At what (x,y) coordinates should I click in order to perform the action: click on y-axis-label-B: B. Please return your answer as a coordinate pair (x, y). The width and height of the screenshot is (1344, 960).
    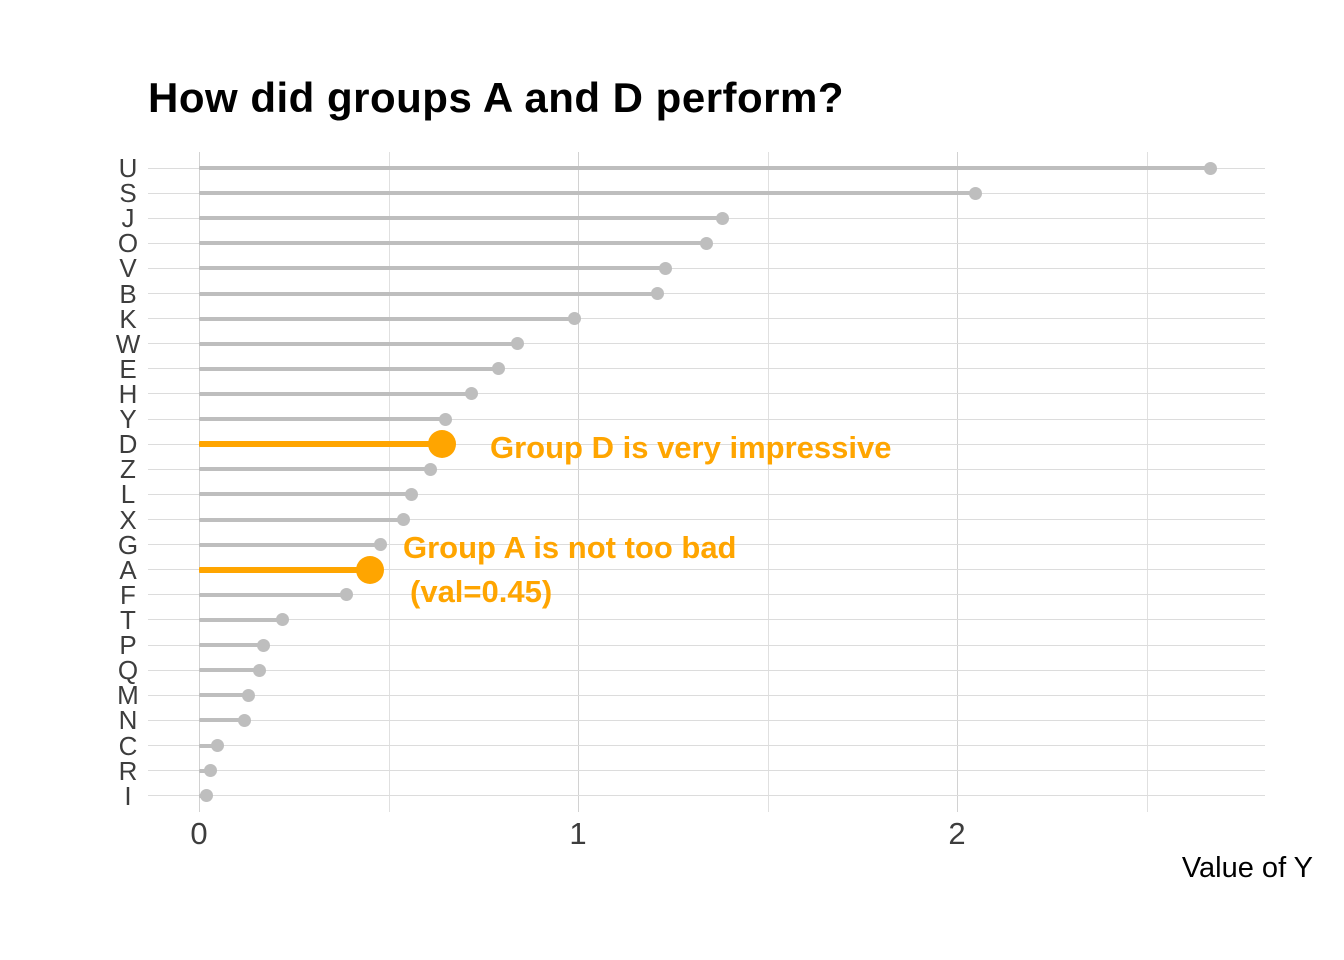
    Looking at the image, I should click on (128, 293).